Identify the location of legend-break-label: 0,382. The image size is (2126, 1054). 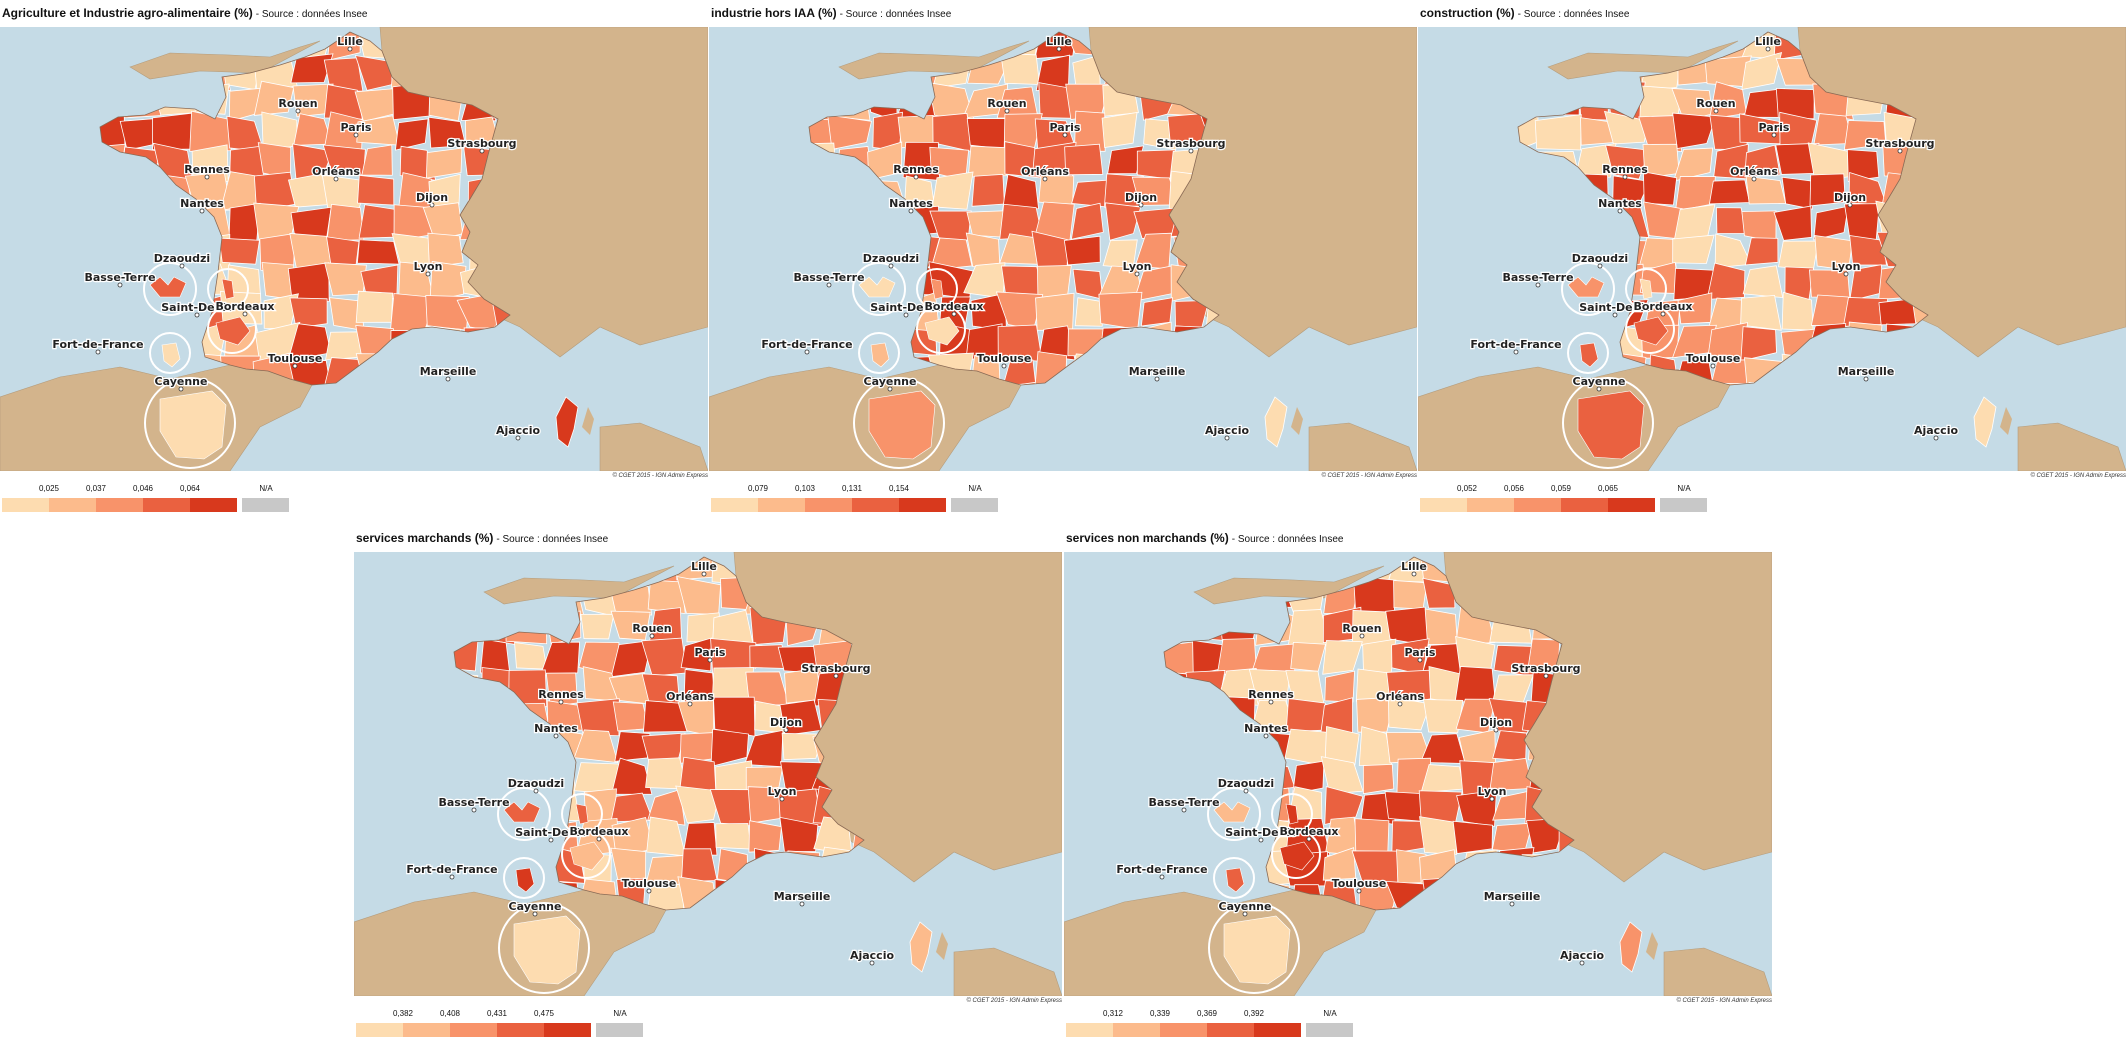
(403, 1013).